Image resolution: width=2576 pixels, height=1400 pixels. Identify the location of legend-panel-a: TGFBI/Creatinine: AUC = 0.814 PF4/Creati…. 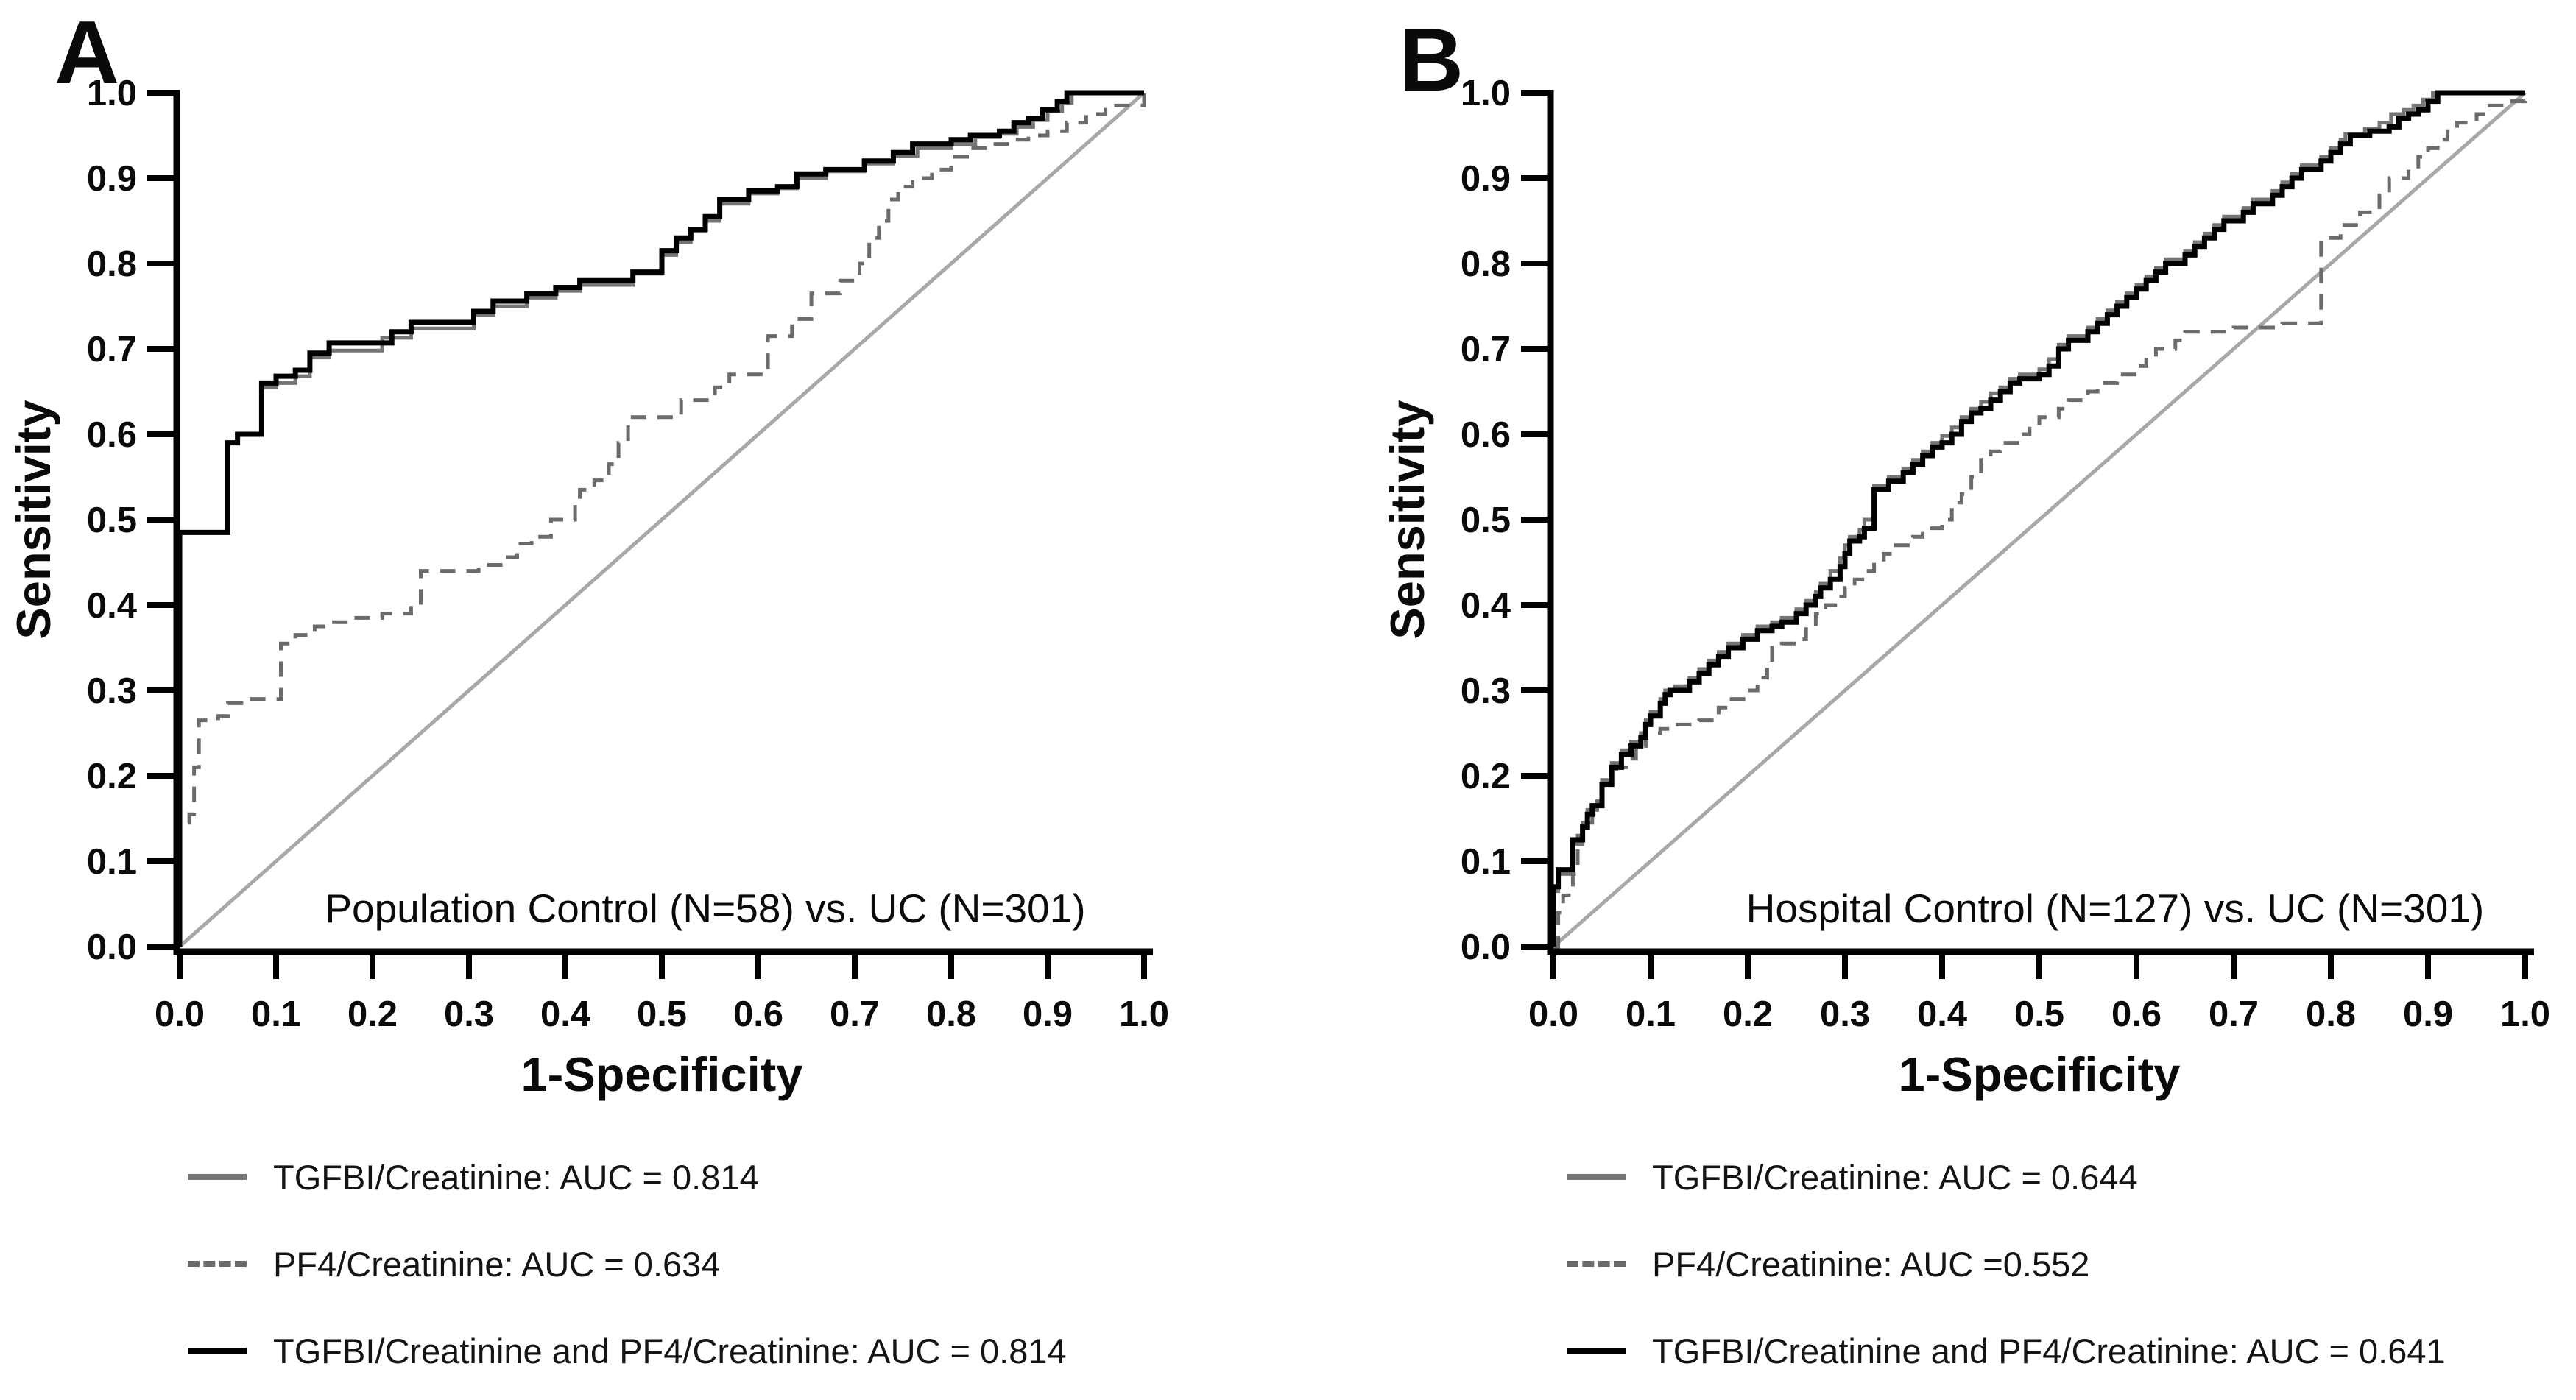
(627, 1278).